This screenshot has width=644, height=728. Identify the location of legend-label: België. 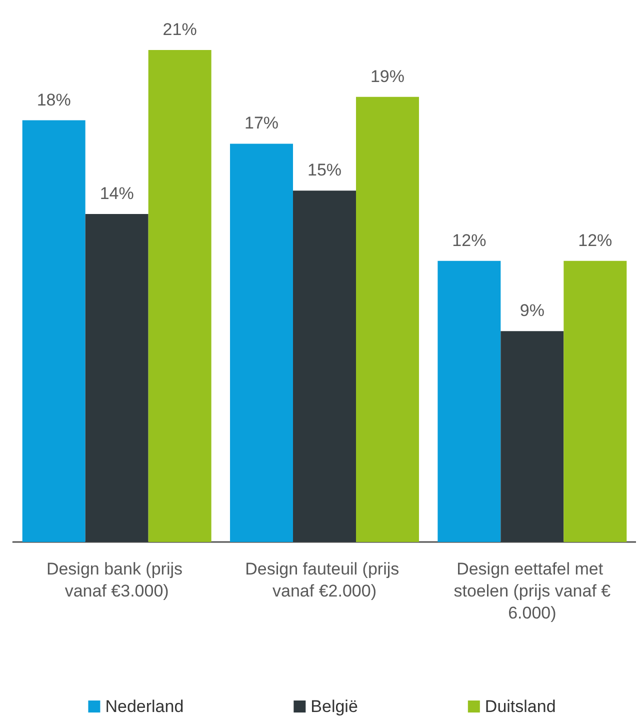
(334, 706).